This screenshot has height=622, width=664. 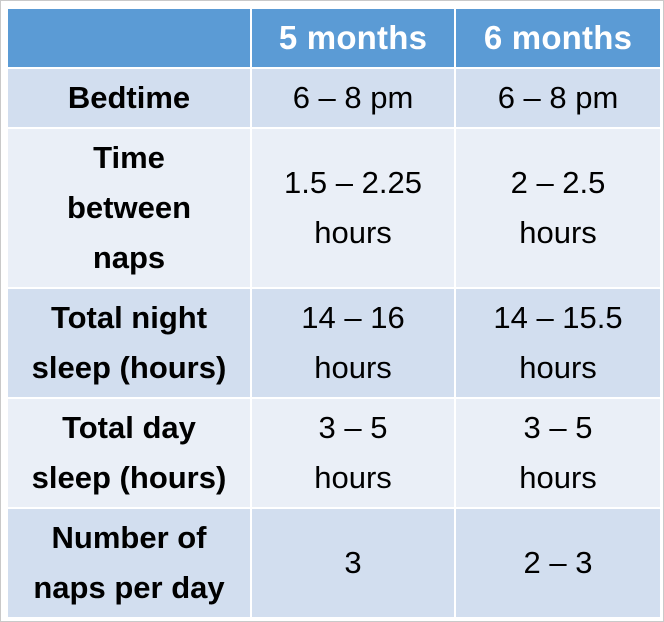 What do you see at coordinates (353, 317) in the screenshot?
I see `cell-line: 14 – 16` at bounding box center [353, 317].